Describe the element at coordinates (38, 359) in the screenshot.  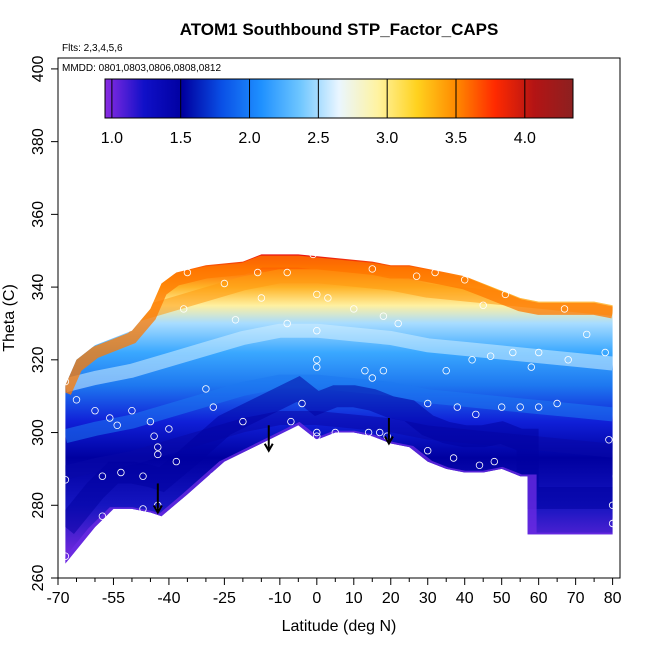
I see `y-tick-label: 320` at that location.